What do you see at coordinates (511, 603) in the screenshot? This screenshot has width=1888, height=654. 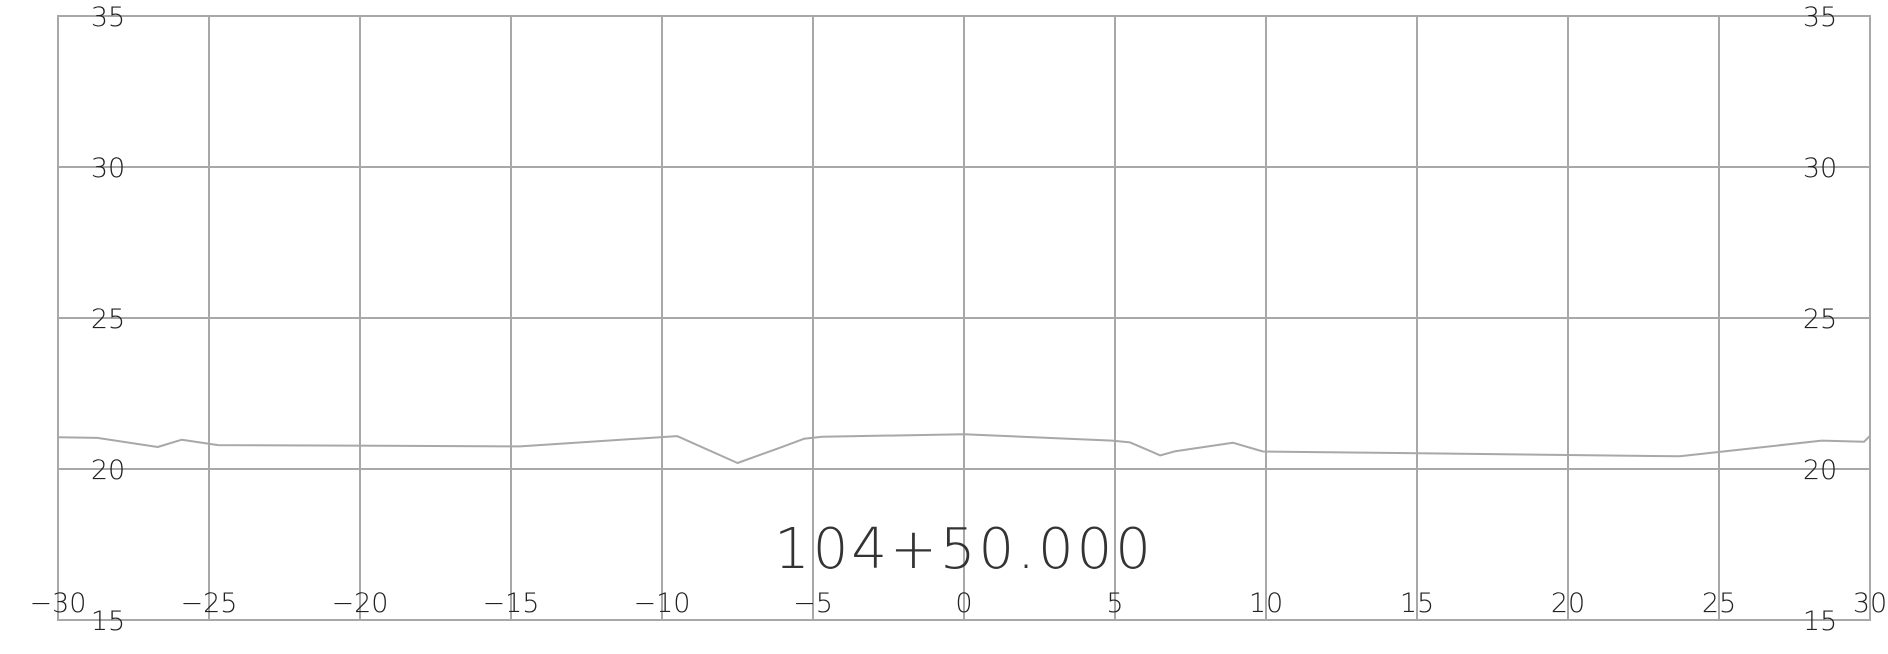 I see `x-tick-label: −15` at bounding box center [511, 603].